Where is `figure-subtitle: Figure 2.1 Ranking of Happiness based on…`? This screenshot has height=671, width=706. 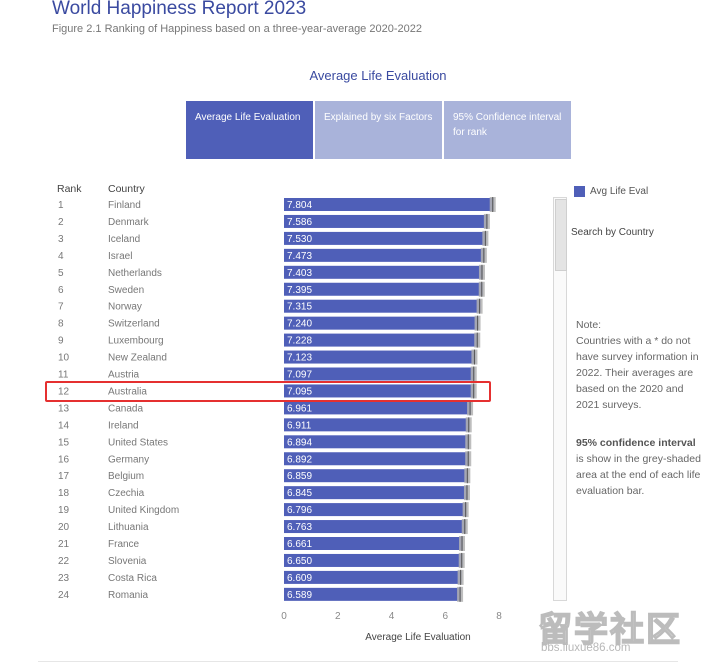 figure-subtitle: Figure 2.1 Ranking of Happiness based on… is located at coordinates (237, 29).